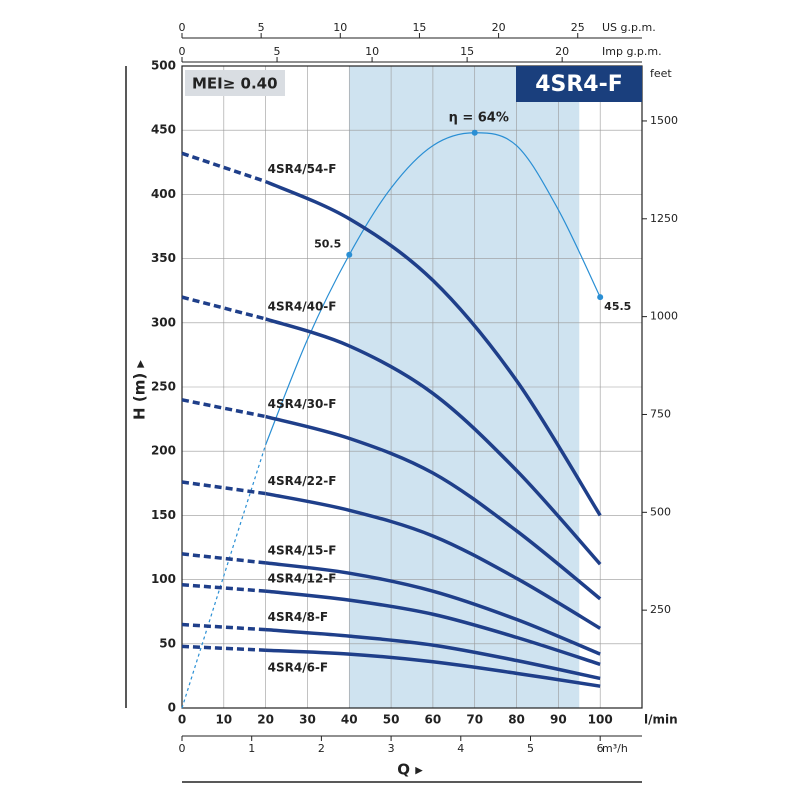 This screenshot has height=804, width=800. I want to click on efficiency-label: 50.5, so click(327, 244).